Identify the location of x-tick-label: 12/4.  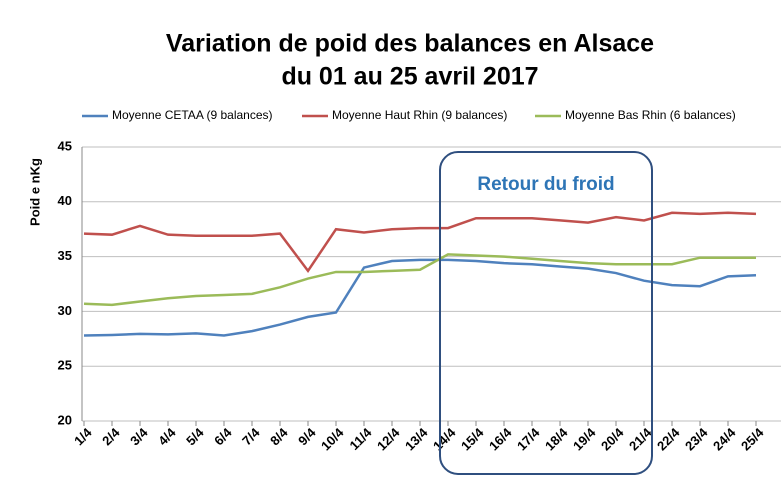
(388, 438).